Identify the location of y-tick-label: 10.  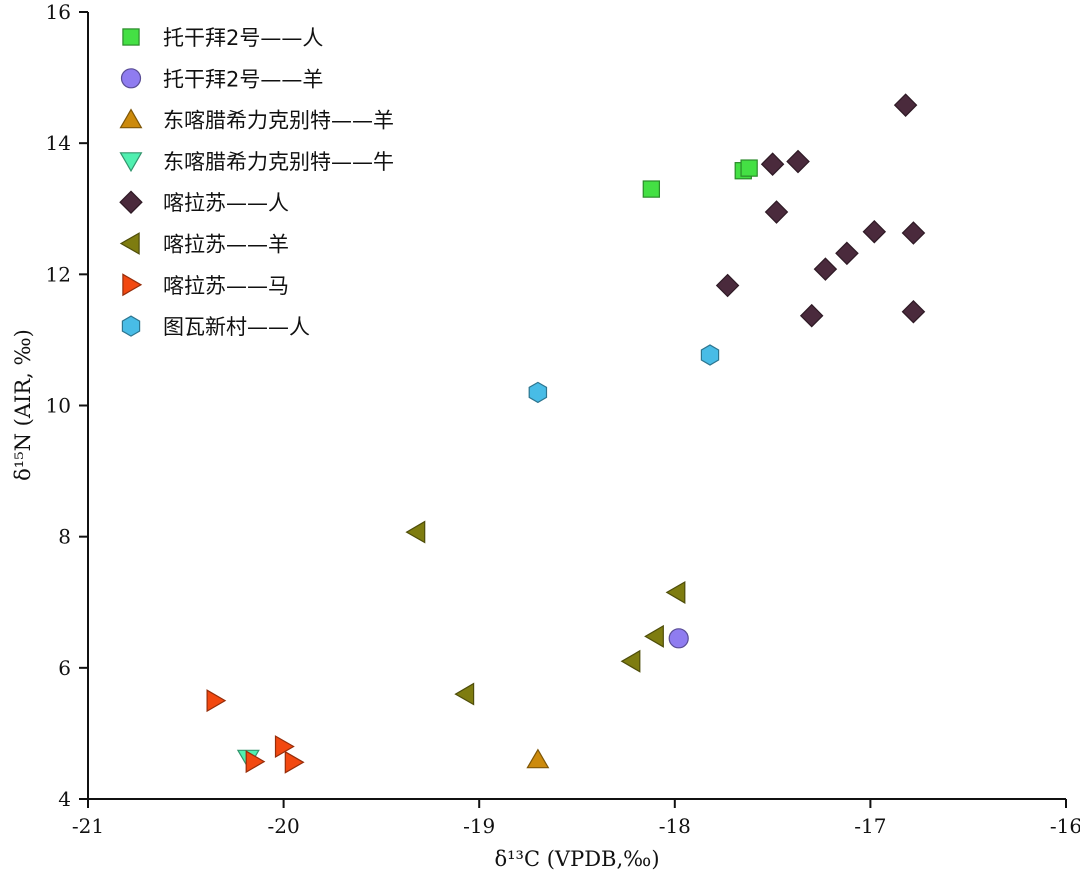
(58, 406).